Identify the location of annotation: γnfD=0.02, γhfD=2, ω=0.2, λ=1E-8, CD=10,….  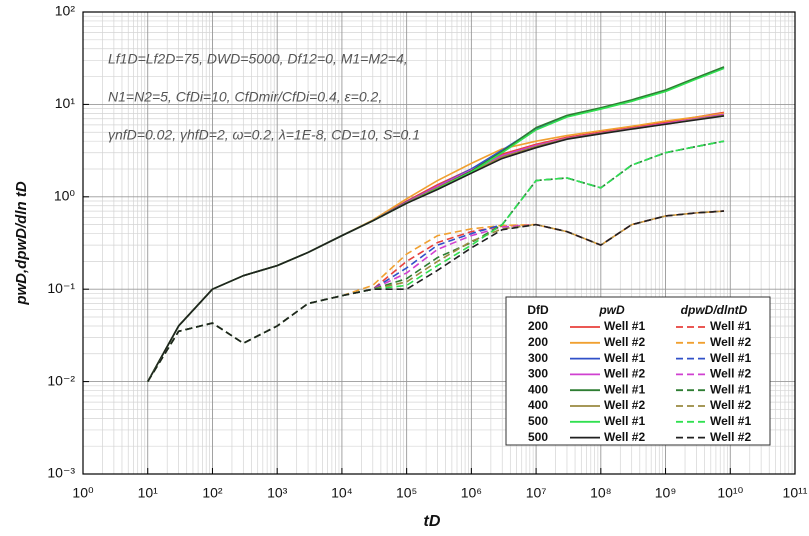
(264, 135).